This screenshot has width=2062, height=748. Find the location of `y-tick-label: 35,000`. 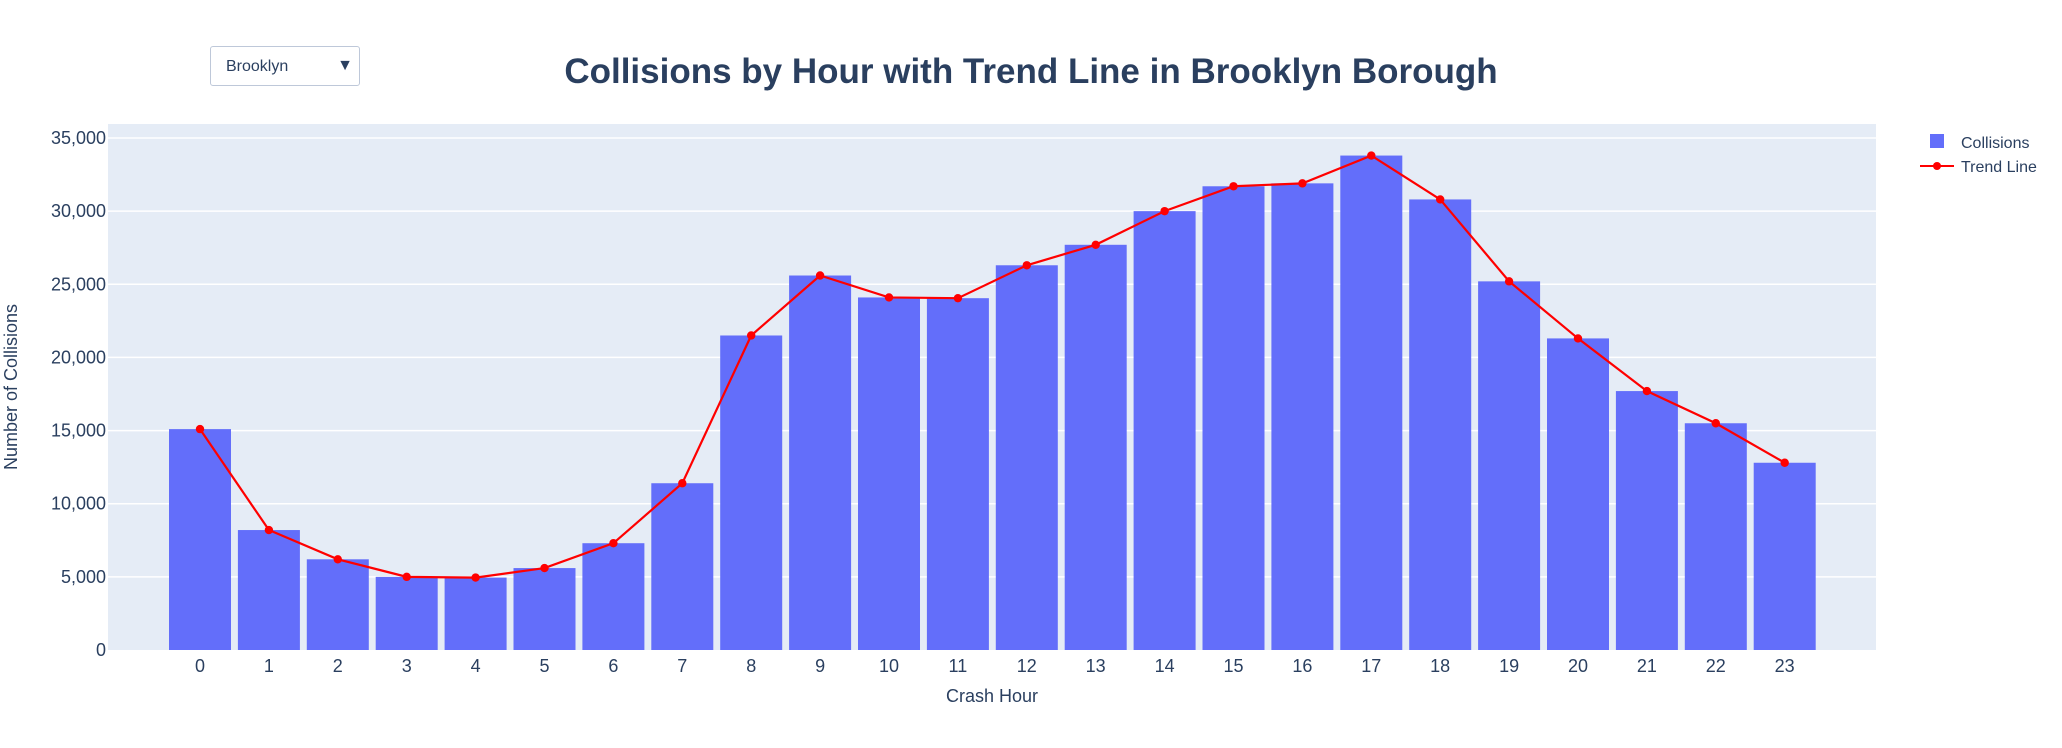

y-tick-label: 35,000 is located at coordinates (78, 138).